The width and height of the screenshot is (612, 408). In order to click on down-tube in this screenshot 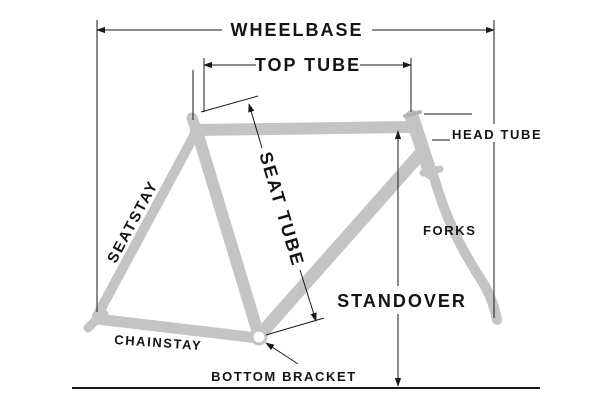, I will do `click(340, 244)`.